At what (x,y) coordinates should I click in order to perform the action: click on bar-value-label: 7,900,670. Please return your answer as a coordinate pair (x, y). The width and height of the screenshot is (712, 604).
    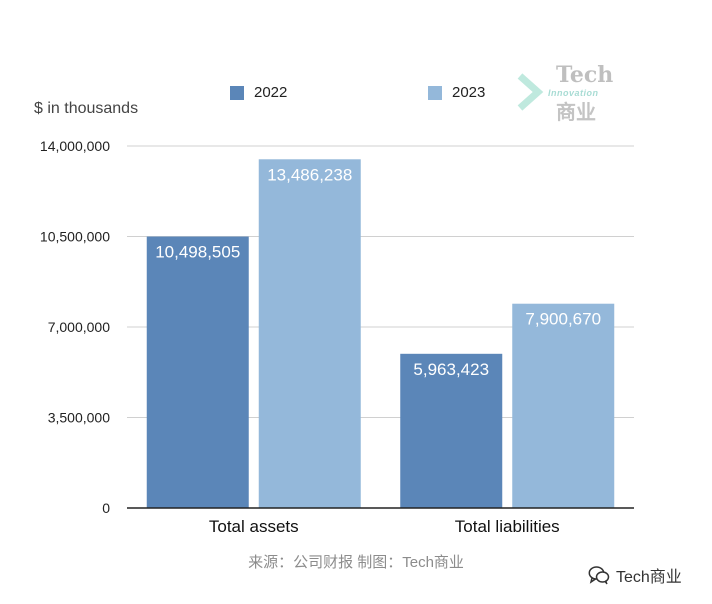
    Looking at the image, I should click on (563, 319).